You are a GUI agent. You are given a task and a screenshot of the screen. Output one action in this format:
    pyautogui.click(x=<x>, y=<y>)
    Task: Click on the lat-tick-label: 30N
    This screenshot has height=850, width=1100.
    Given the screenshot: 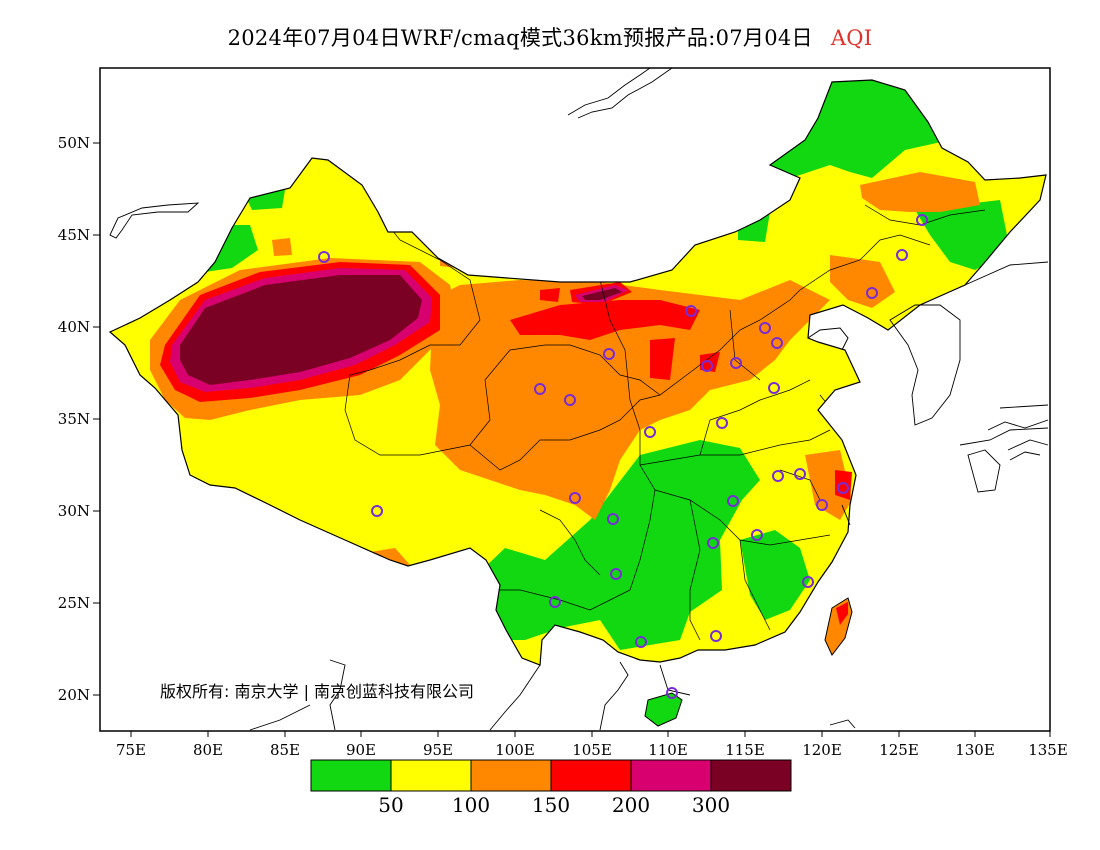 What is the action you would take?
    pyautogui.click(x=74, y=511)
    